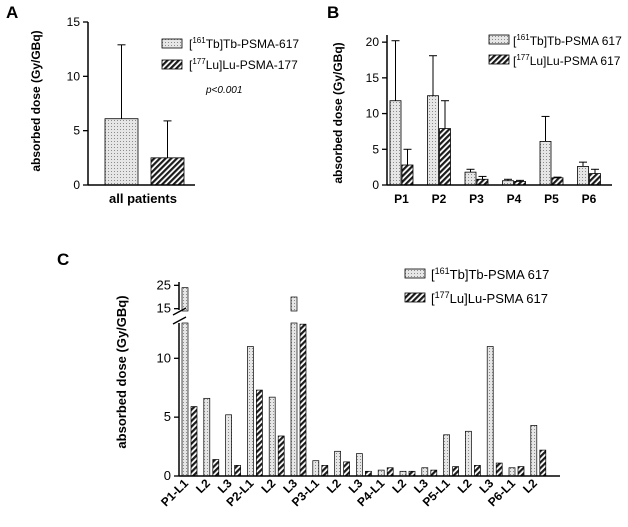  What do you see at coordinates (439, 199) in the screenshot?
I see `category-b-P2: P2` at bounding box center [439, 199].